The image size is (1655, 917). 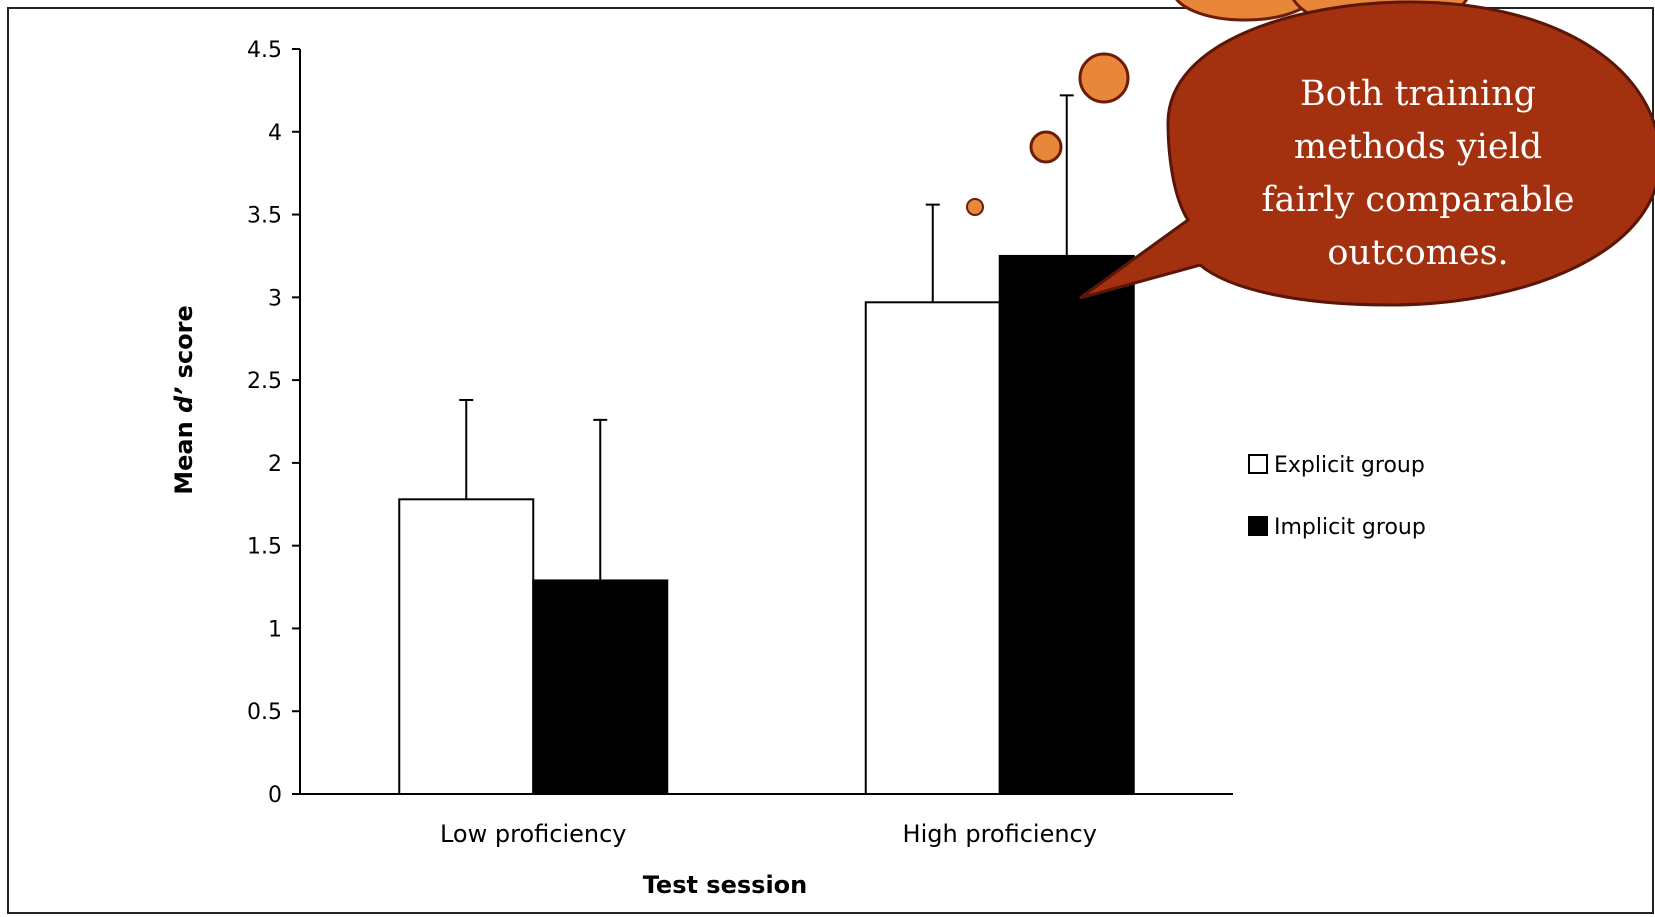 I want to click on legend-label-explicit: Explicit group, so click(x=1349, y=465).